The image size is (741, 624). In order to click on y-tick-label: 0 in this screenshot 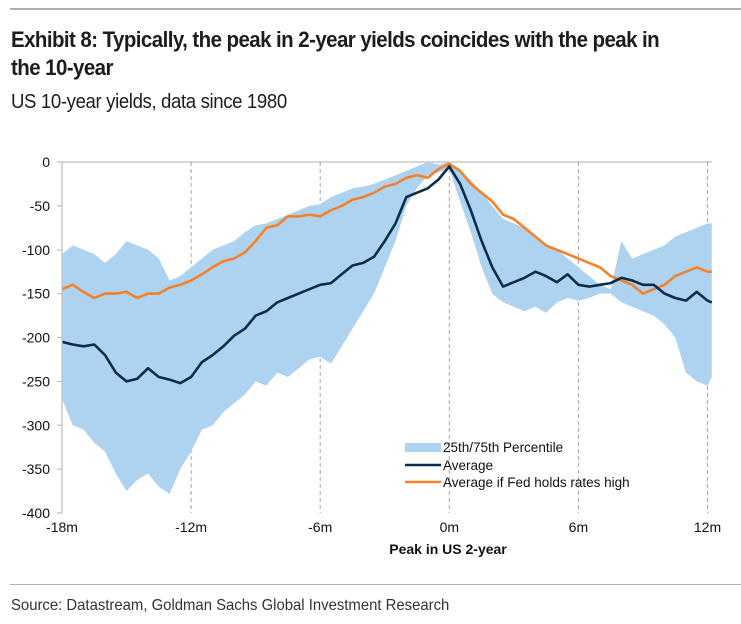, I will do `click(46, 162)`.